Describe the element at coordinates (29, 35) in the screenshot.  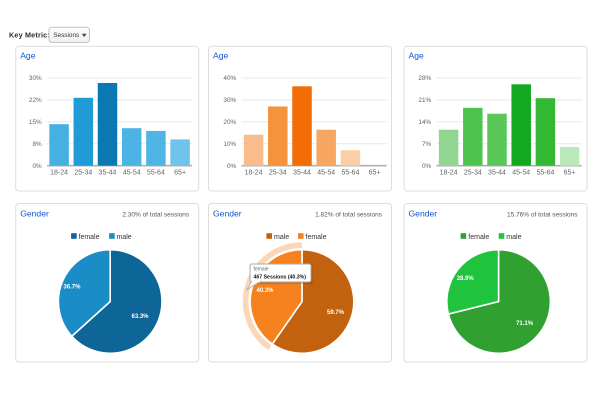
I see `svg-text: Key Metric:` at that location.